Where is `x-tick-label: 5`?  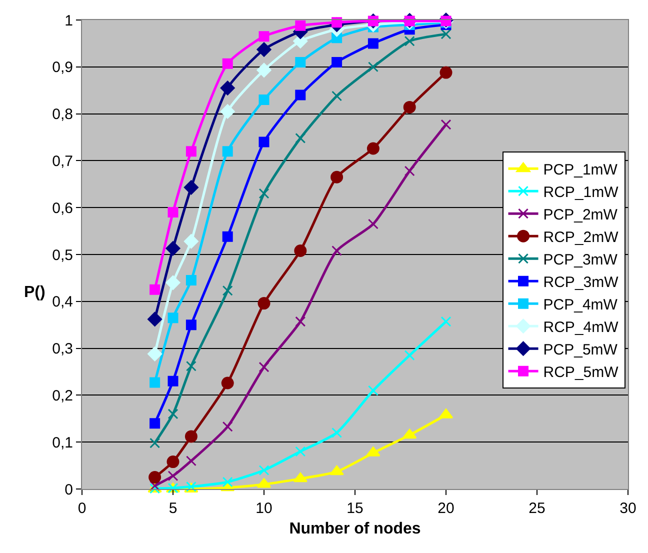 x-tick-label: 5 is located at coordinates (173, 508).